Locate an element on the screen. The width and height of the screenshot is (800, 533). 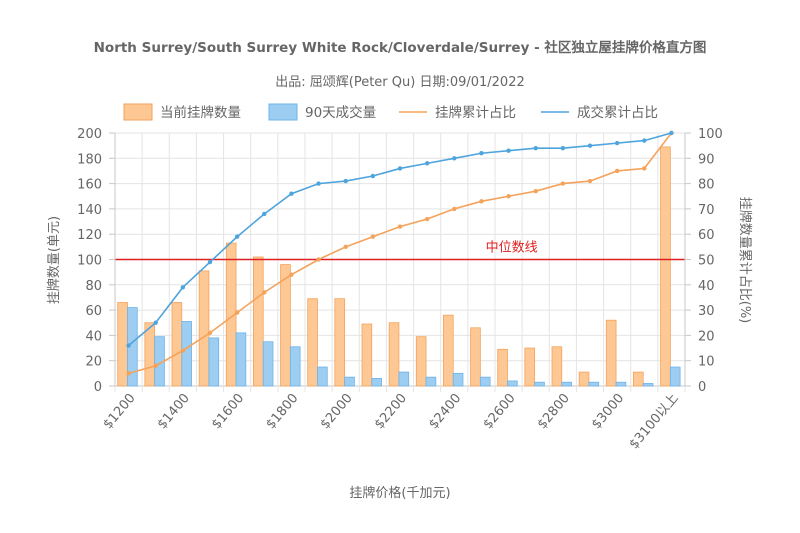
legend: 当前挂牌数量 90天成交量 挂牌累计占比 成交累计占比 is located at coordinates (390, 112).